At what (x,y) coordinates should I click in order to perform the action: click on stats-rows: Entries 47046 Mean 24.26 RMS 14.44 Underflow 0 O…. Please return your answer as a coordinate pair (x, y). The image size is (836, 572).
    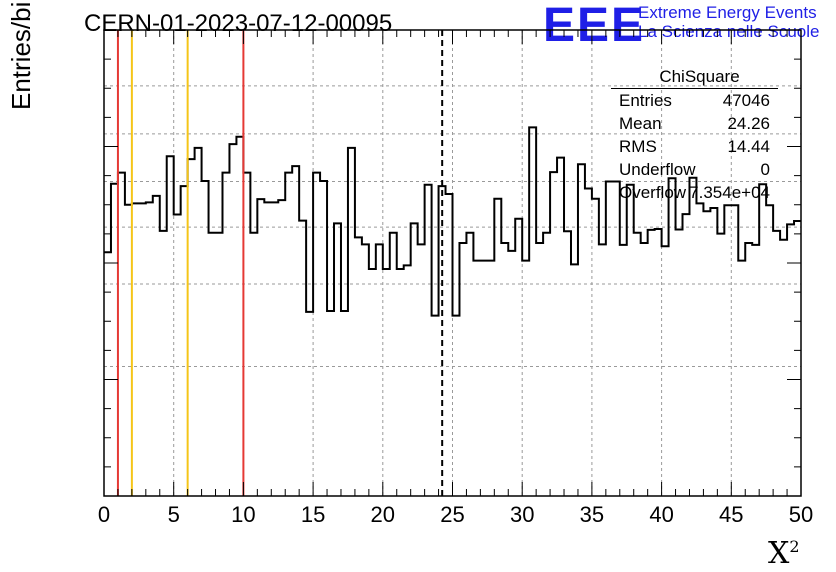
    Looking at the image, I should click on (694, 146).